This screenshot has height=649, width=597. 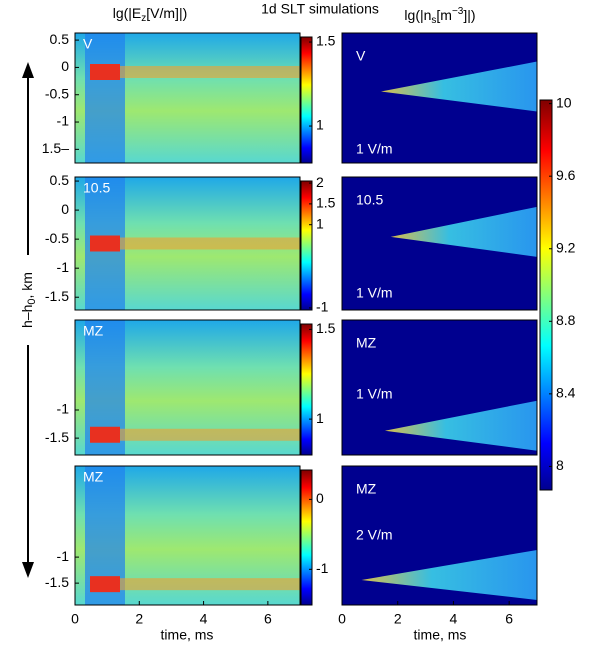 What do you see at coordinates (564, 102) in the screenshot?
I see `colorbar-tick-label: 10` at bounding box center [564, 102].